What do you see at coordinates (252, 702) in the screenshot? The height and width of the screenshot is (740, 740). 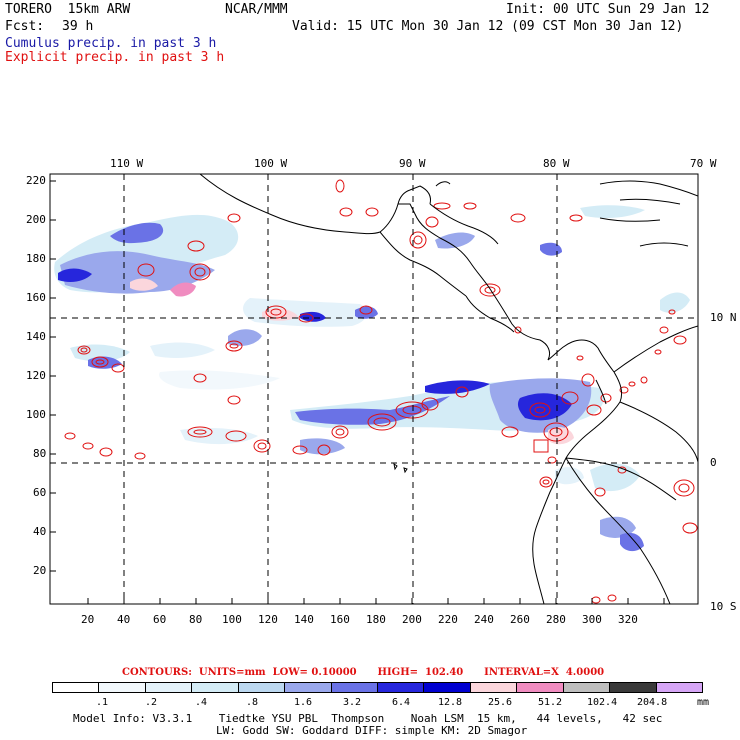 I see `legend-tick: .8` at bounding box center [252, 702].